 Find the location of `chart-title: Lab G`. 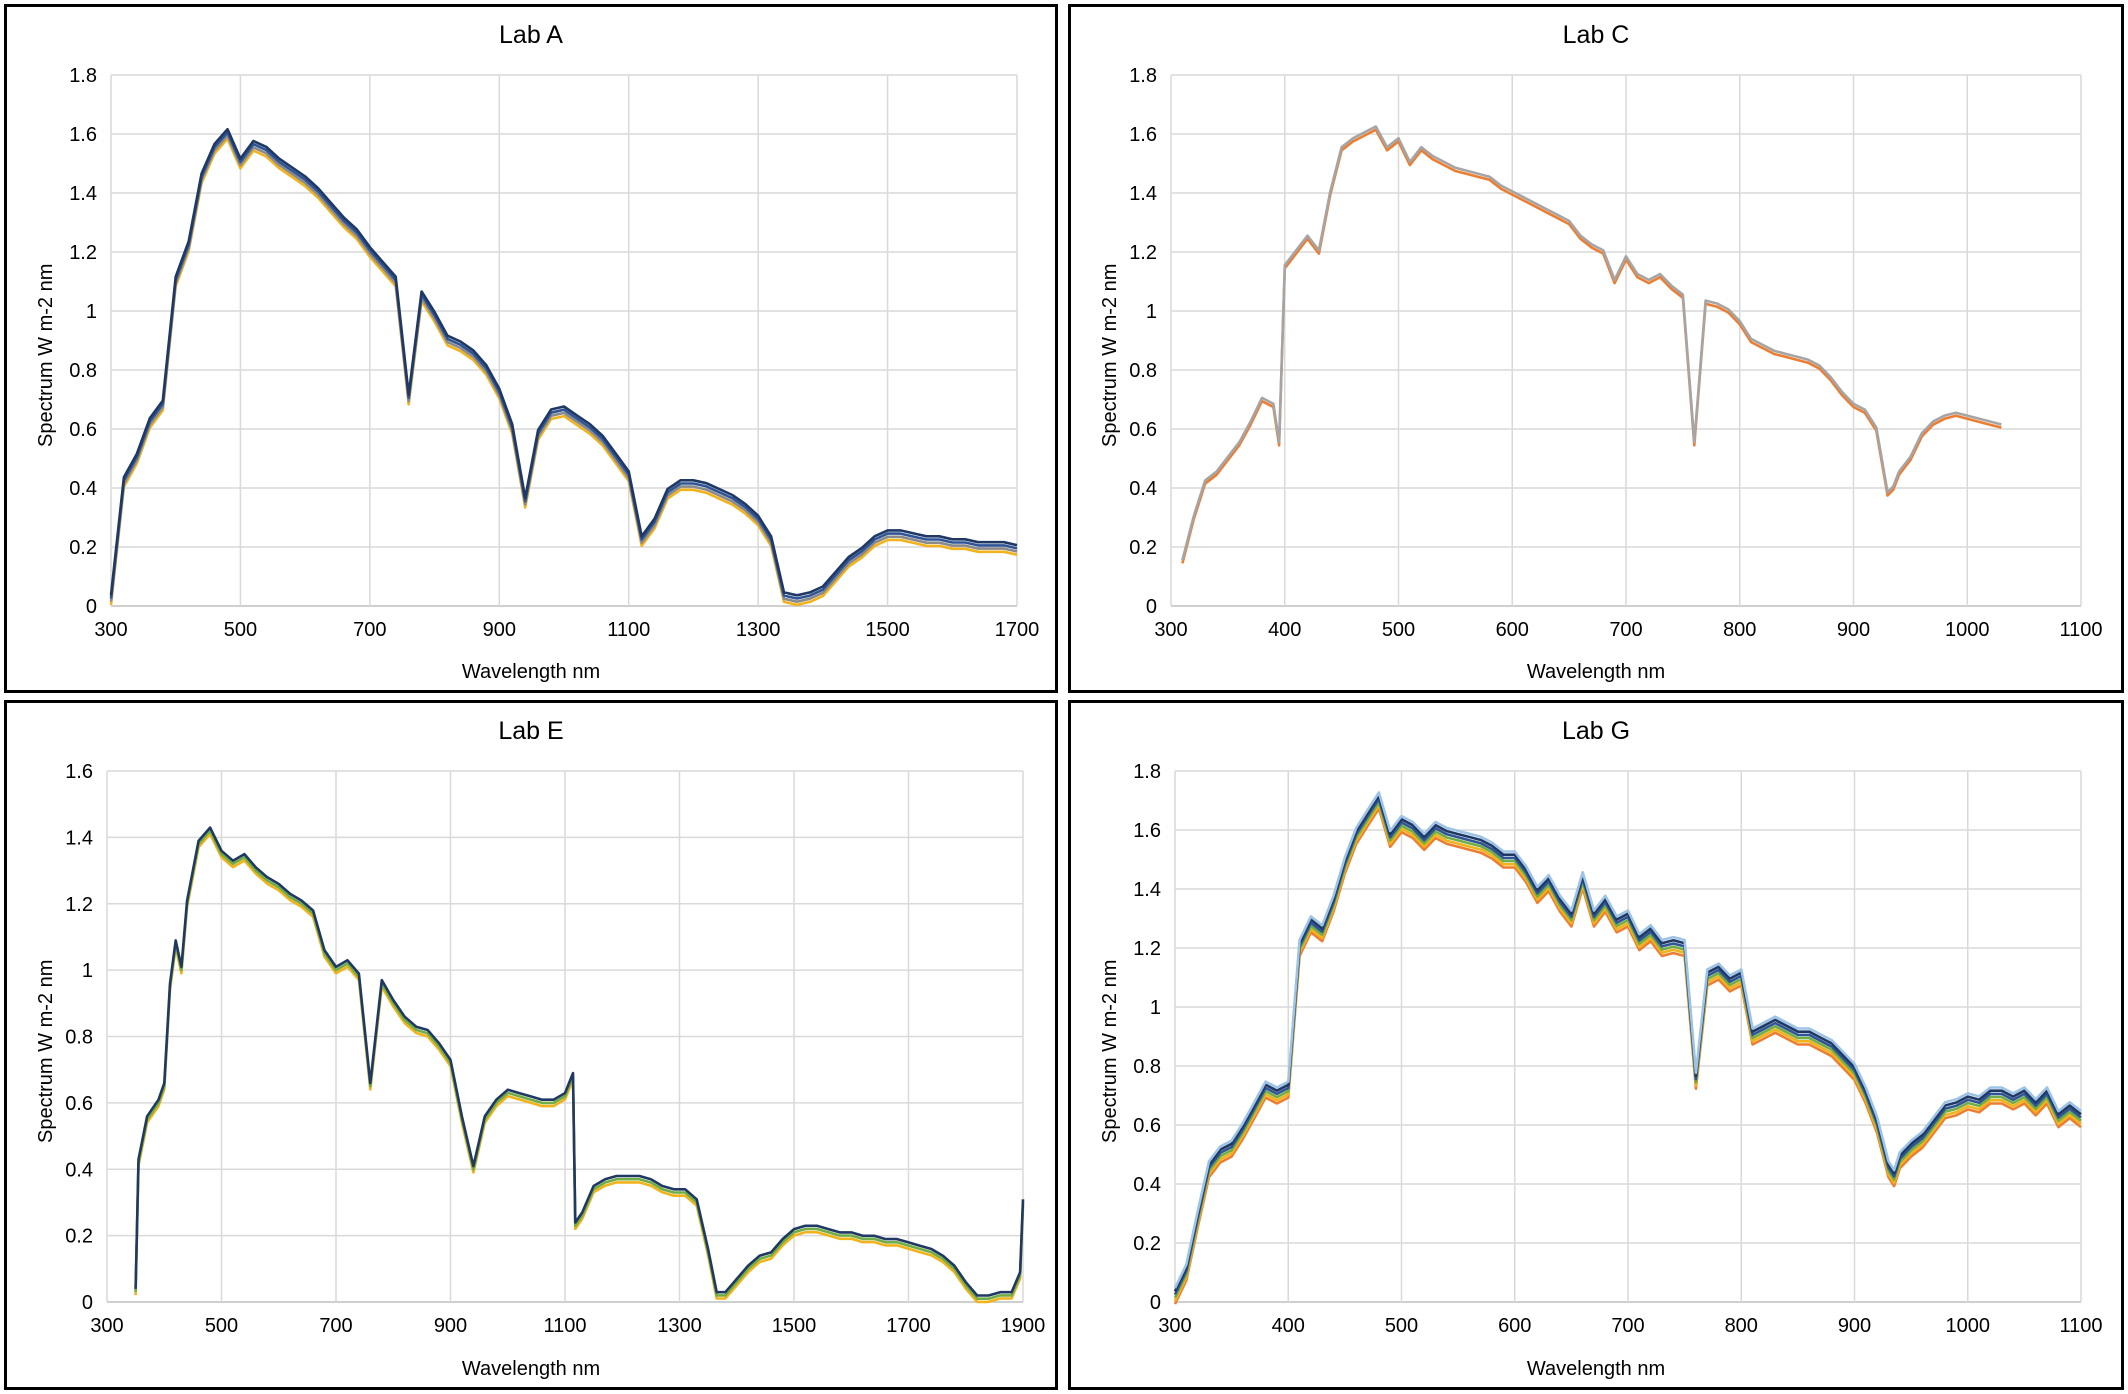

chart-title: Lab G is located at coordinates (1596, 731).